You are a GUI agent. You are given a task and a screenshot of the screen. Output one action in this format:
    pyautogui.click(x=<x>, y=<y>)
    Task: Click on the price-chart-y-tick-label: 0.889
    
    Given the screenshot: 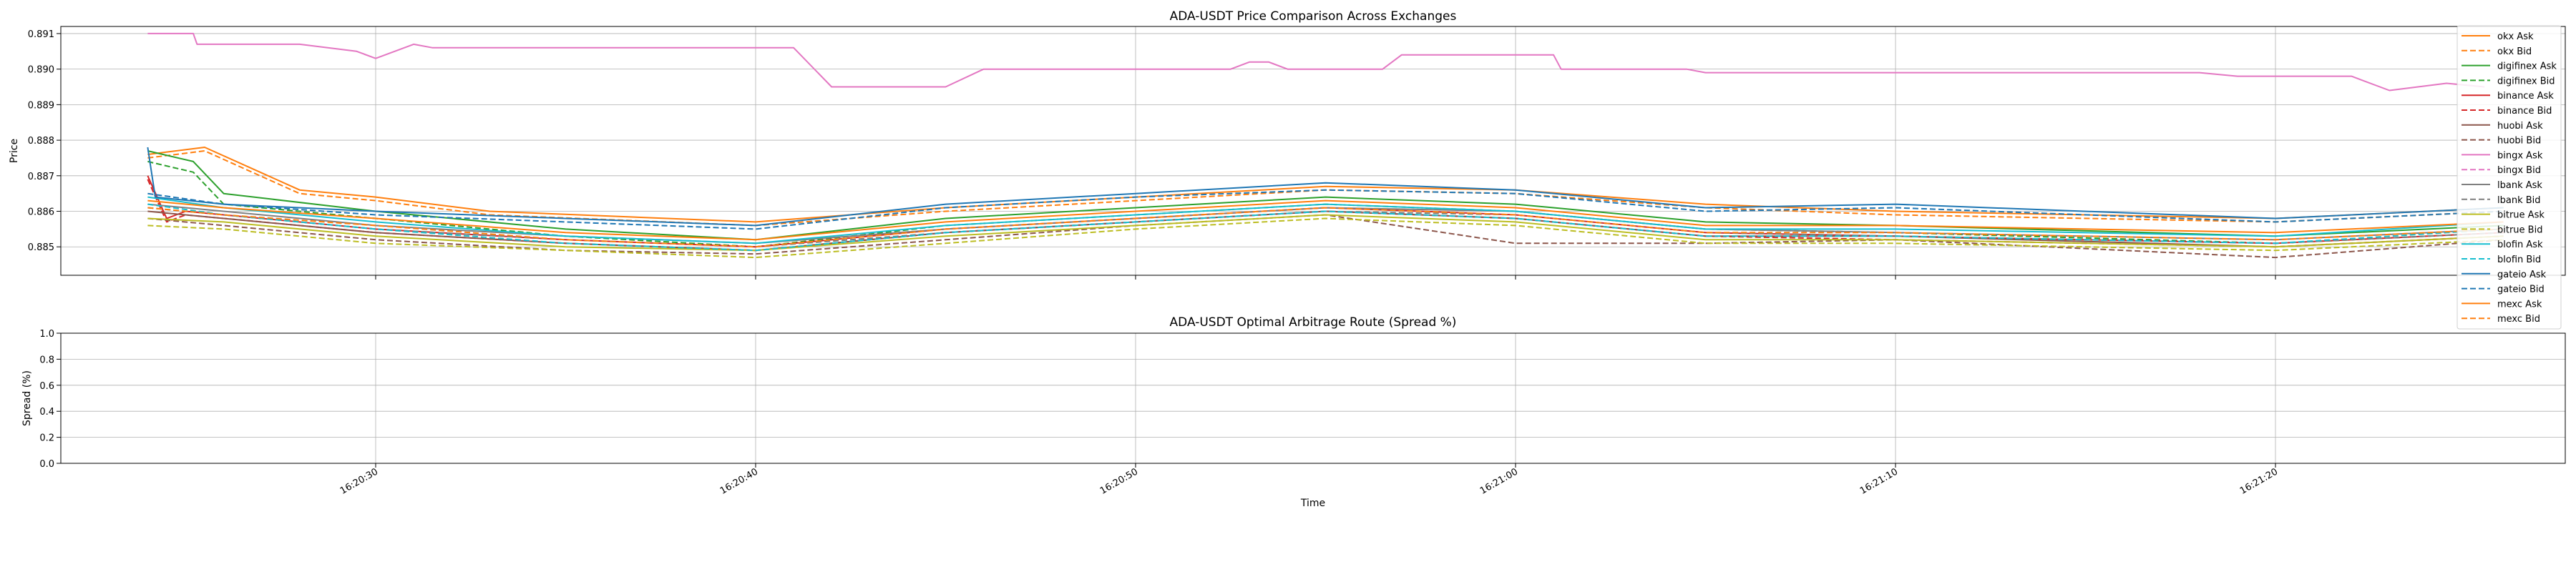 What is the action you would take?
    pyautogui.click(x=41, y=105)
    